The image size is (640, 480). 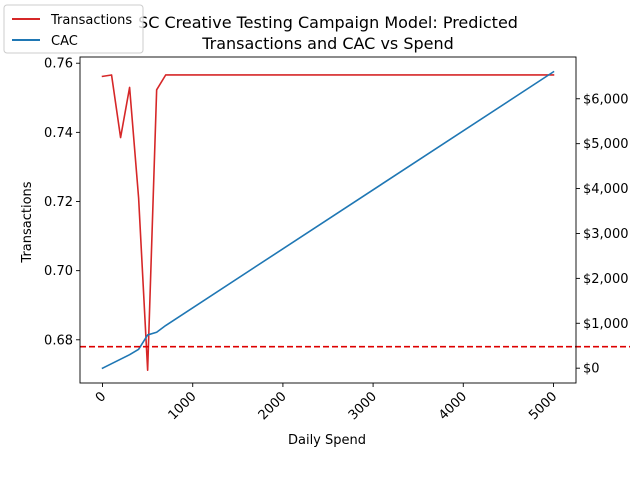 What do you see at coordinates (58, 271) in the screenshot?
I see `y-left-tick-label: 0.70` at bounding box center [58, 271].